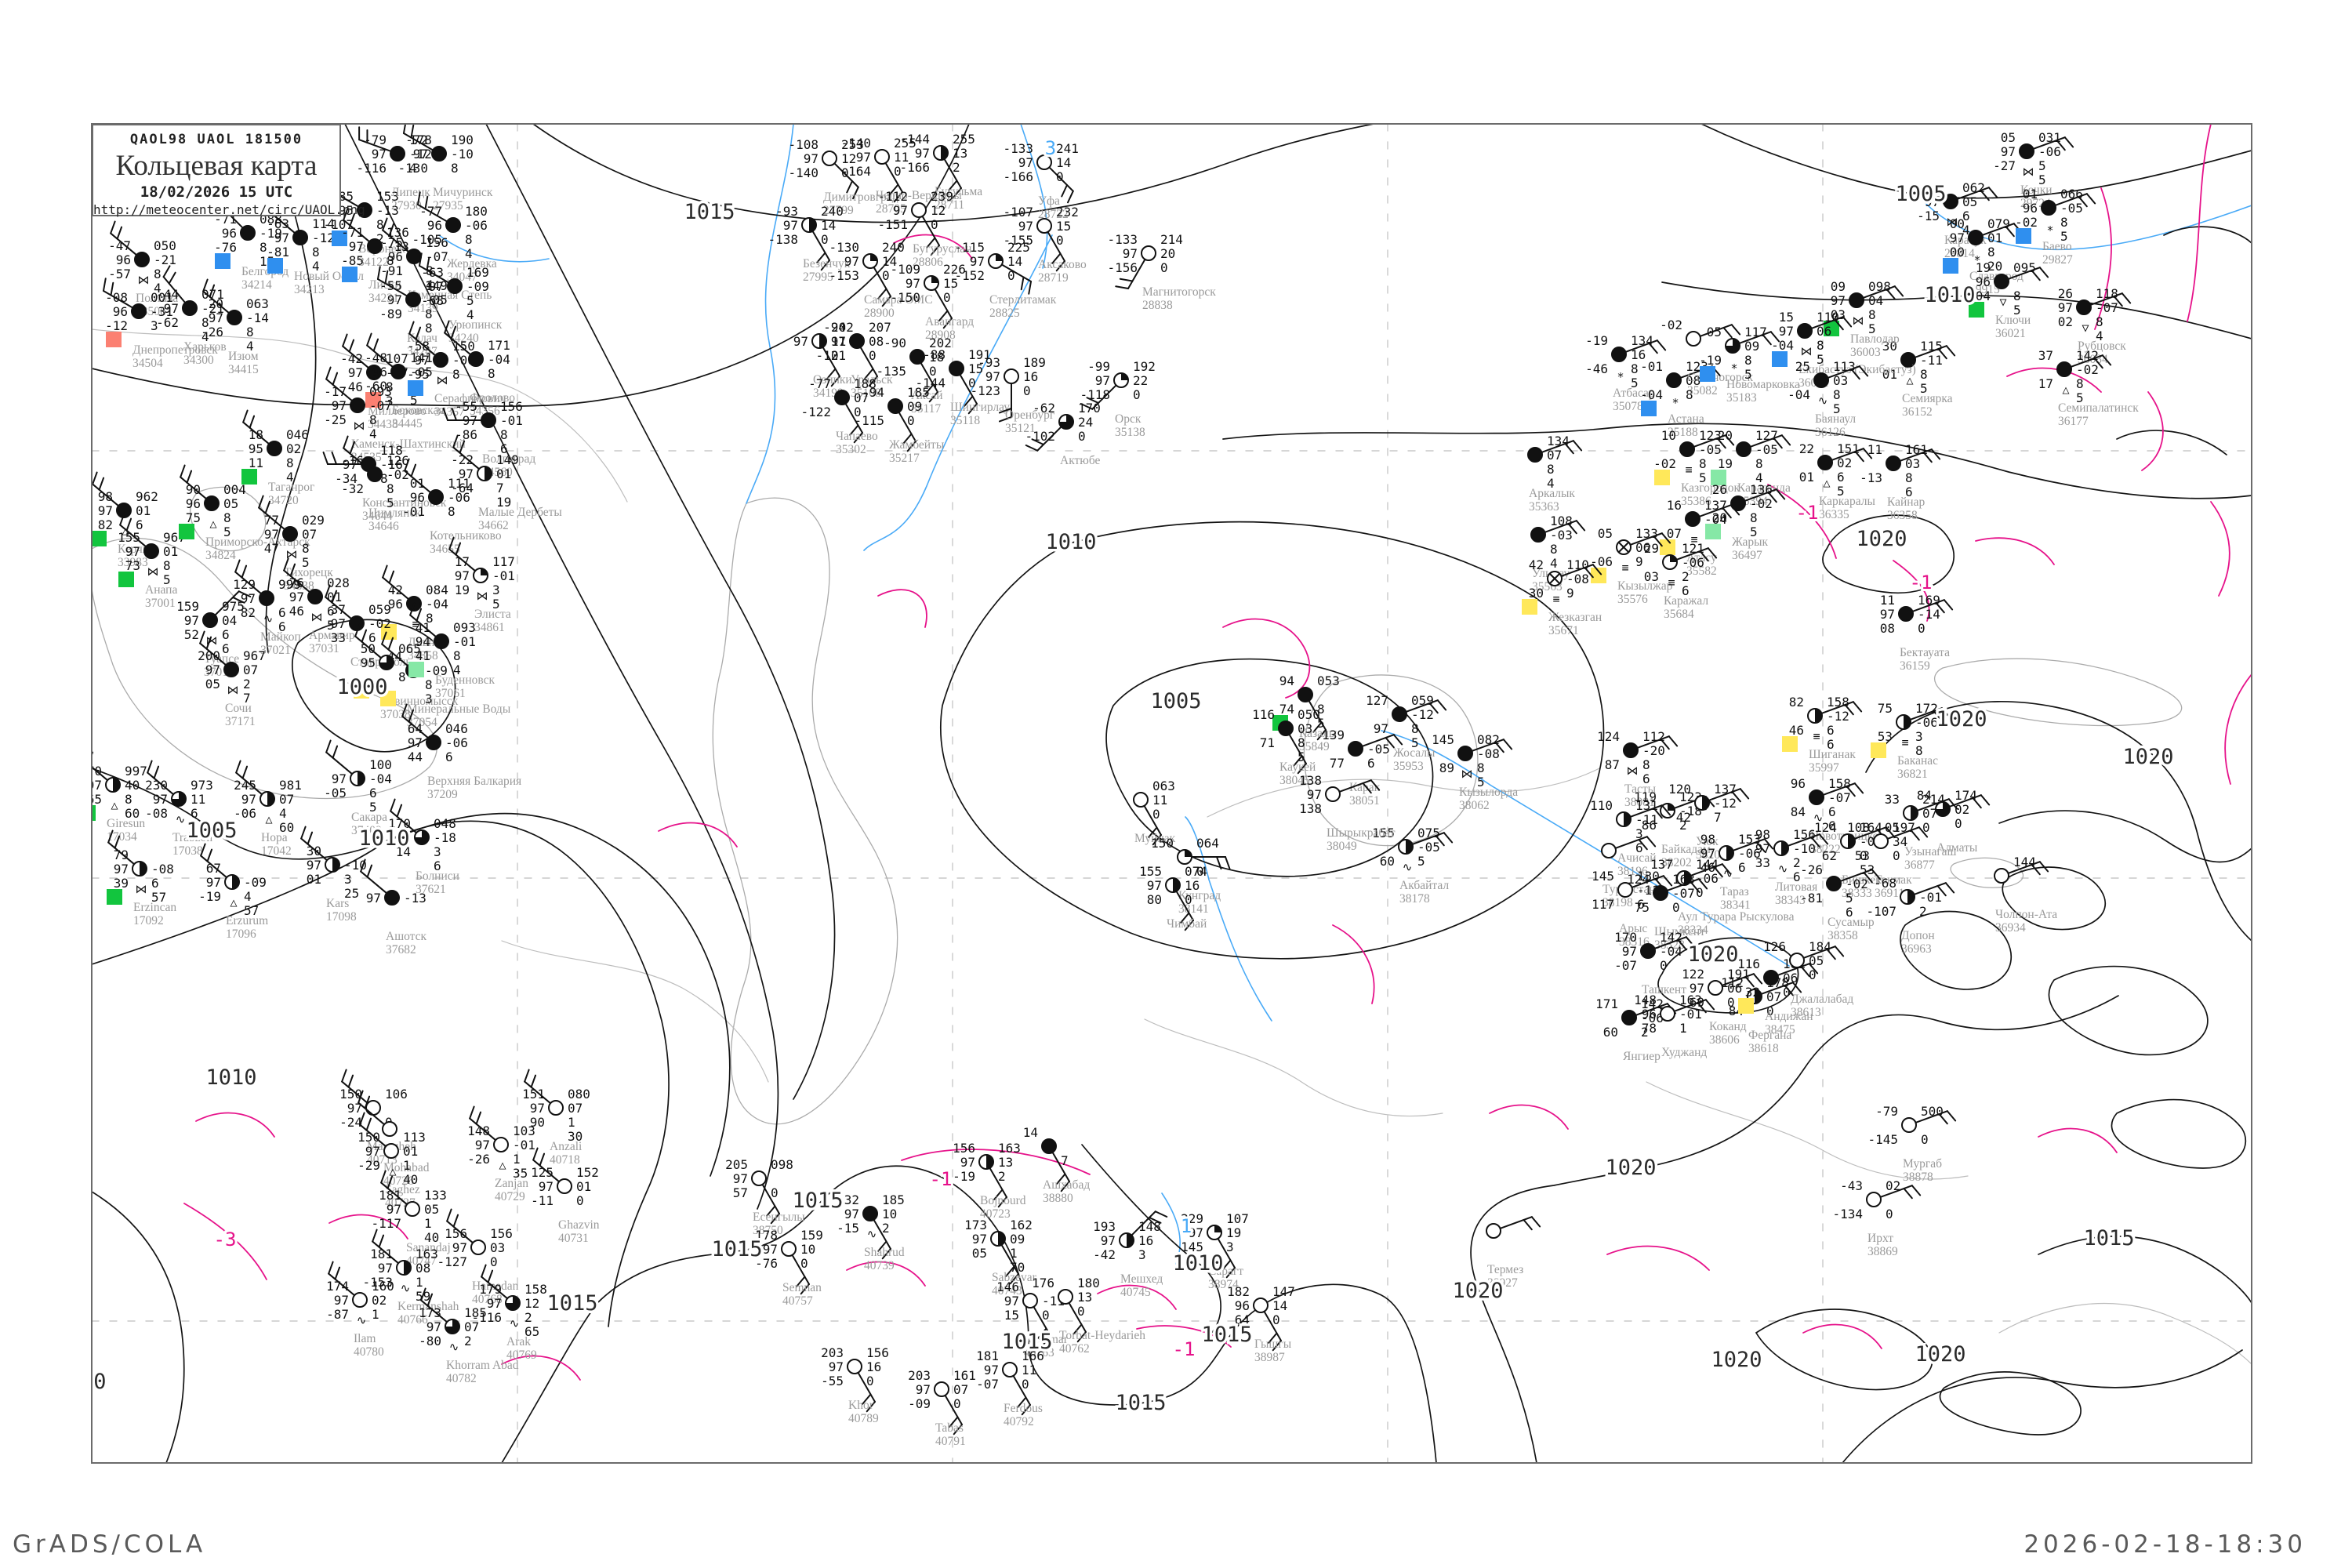  I want to click on map-text: -133, so click(1018, 148).